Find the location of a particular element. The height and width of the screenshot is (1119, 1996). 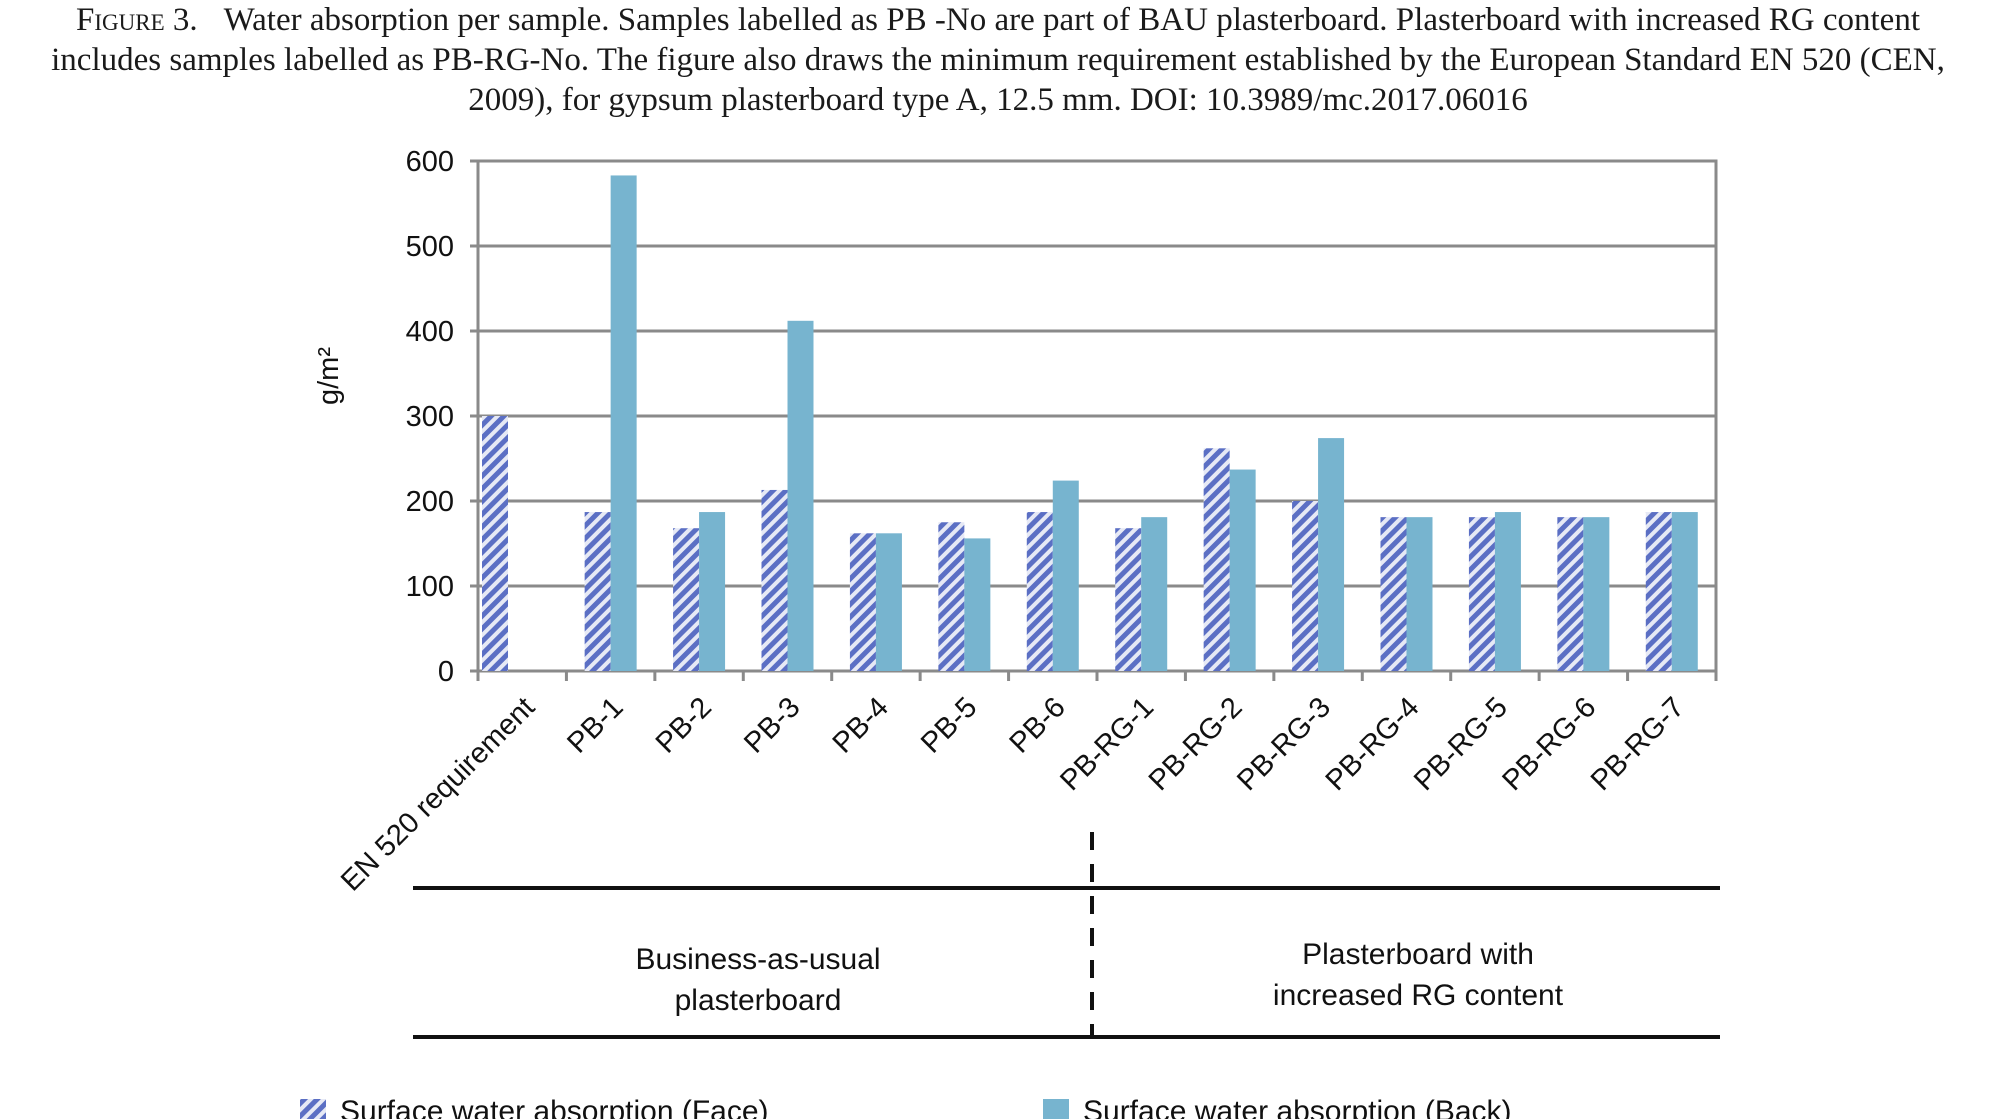

x-tick-label: PB-6 is located at coordinates (1038, 725).